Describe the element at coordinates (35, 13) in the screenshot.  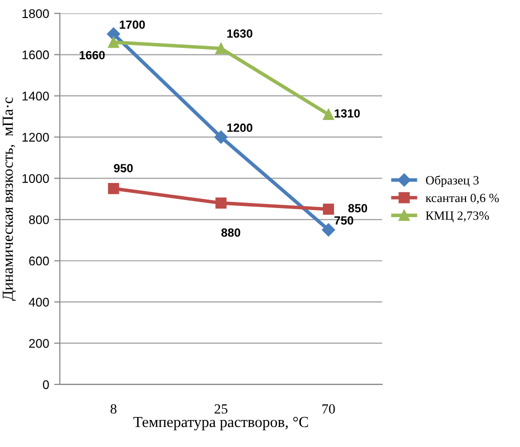
I see `y-tick-label: 1800` at that location.